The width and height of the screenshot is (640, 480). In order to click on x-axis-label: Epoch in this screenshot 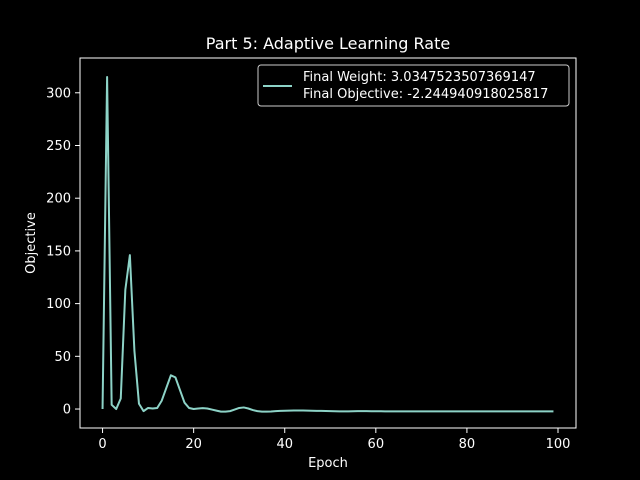, I will do `click(328, 463)`.